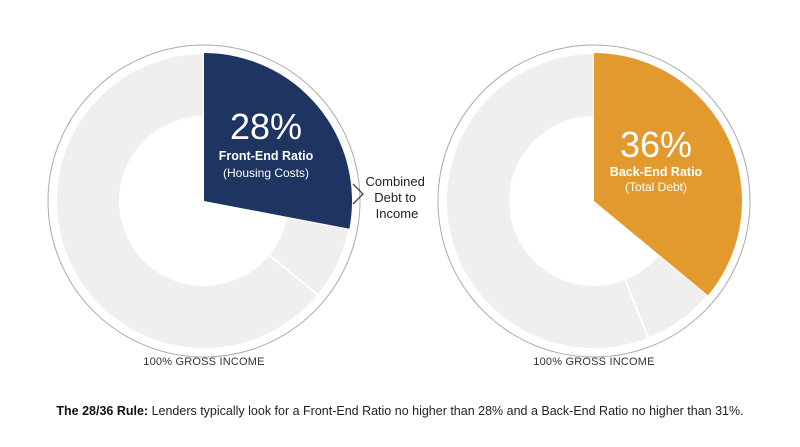 This screenshot has width=800, height=447. I want to click on connector-label: Combined Debt to Income, so click(397, 197).